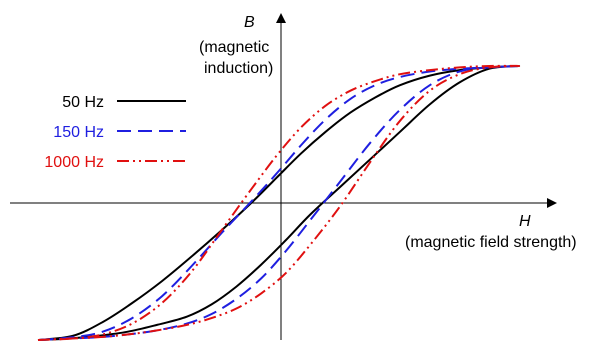  I want to click on y-axis-symbol: B, so click(249, 22).